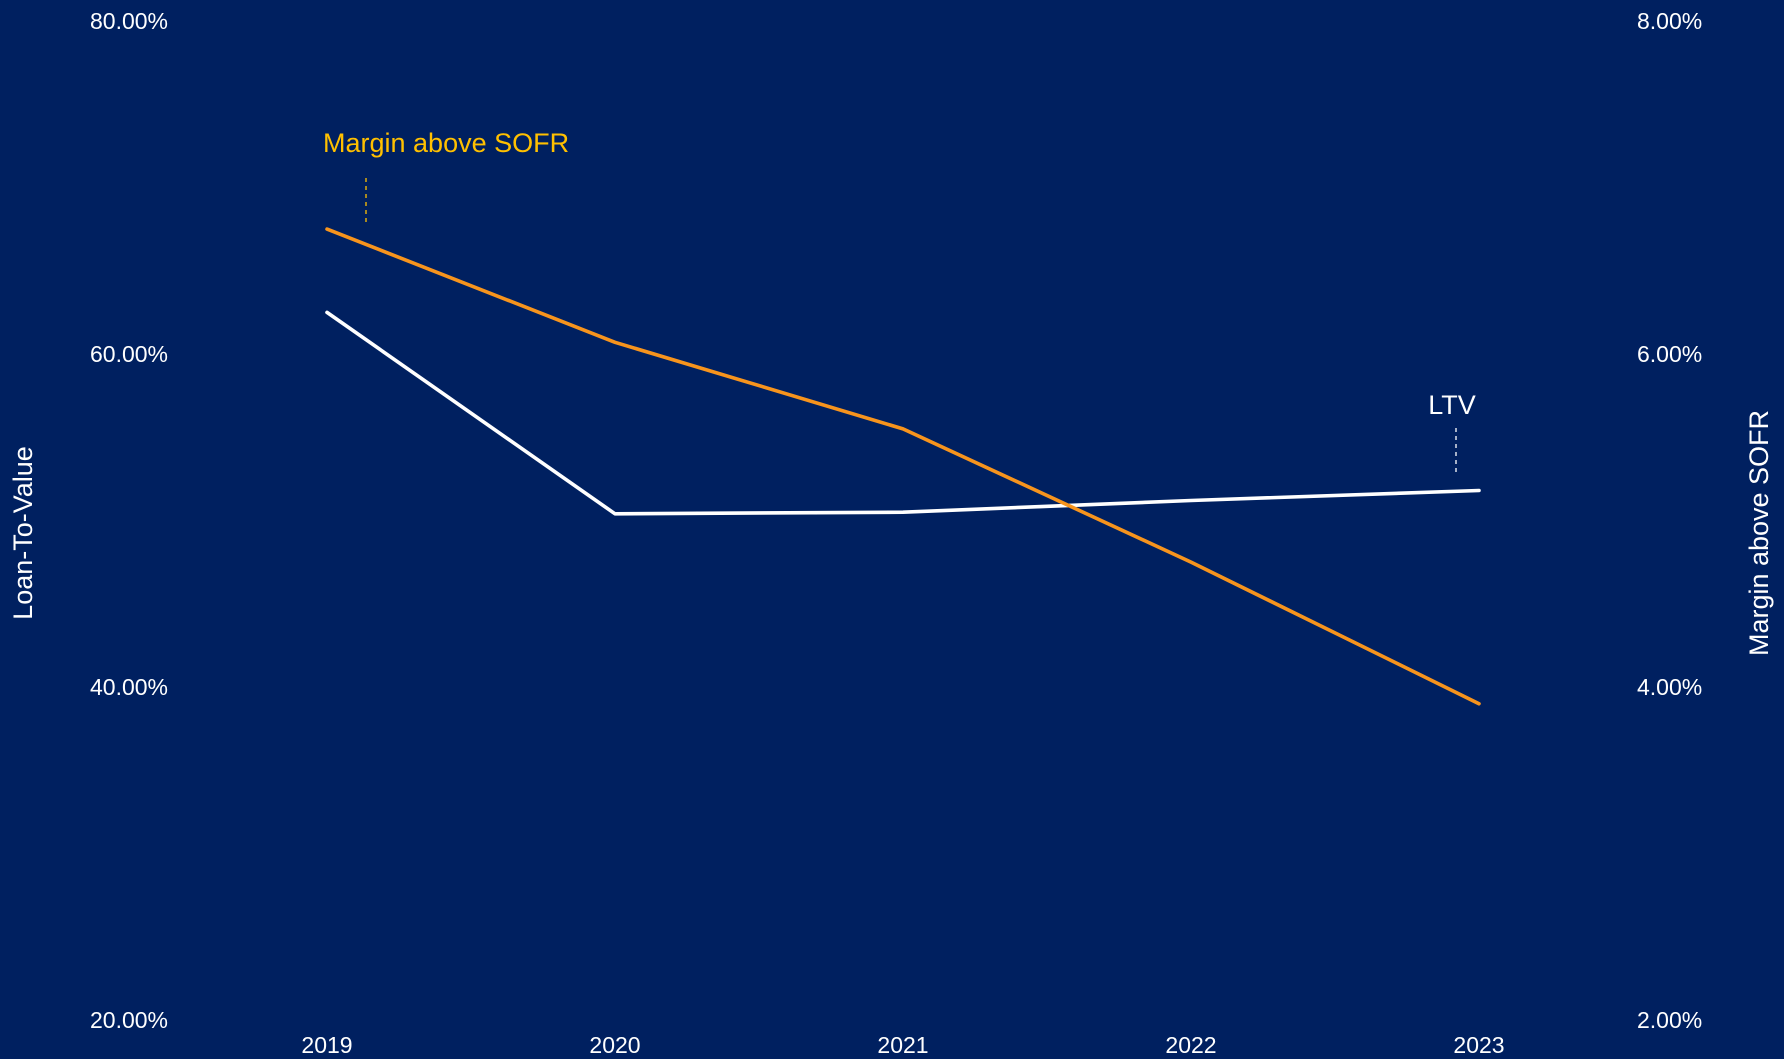 The height and width of the screenshot is (1059, 1784). I want to click on ltv-annotation-label: LTV, so click(1452, 405).